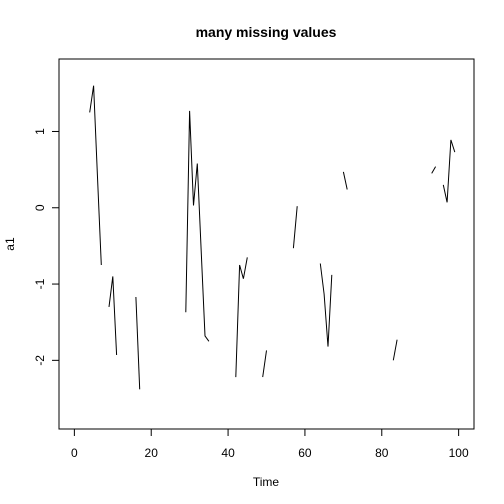 This screenshot has width=504, height=504. Describe the element at coordinates (46, 247) in the screenshot. I see `y-axis: -2 -1 0 1` at that location.